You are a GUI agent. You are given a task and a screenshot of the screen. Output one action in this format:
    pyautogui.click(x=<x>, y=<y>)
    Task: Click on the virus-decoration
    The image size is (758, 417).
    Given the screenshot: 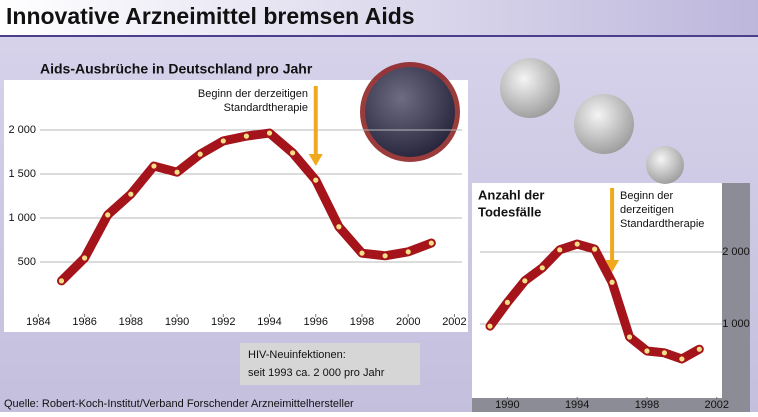 What is the action you would take?
    pyautogui.click(x=522, y=121)
    